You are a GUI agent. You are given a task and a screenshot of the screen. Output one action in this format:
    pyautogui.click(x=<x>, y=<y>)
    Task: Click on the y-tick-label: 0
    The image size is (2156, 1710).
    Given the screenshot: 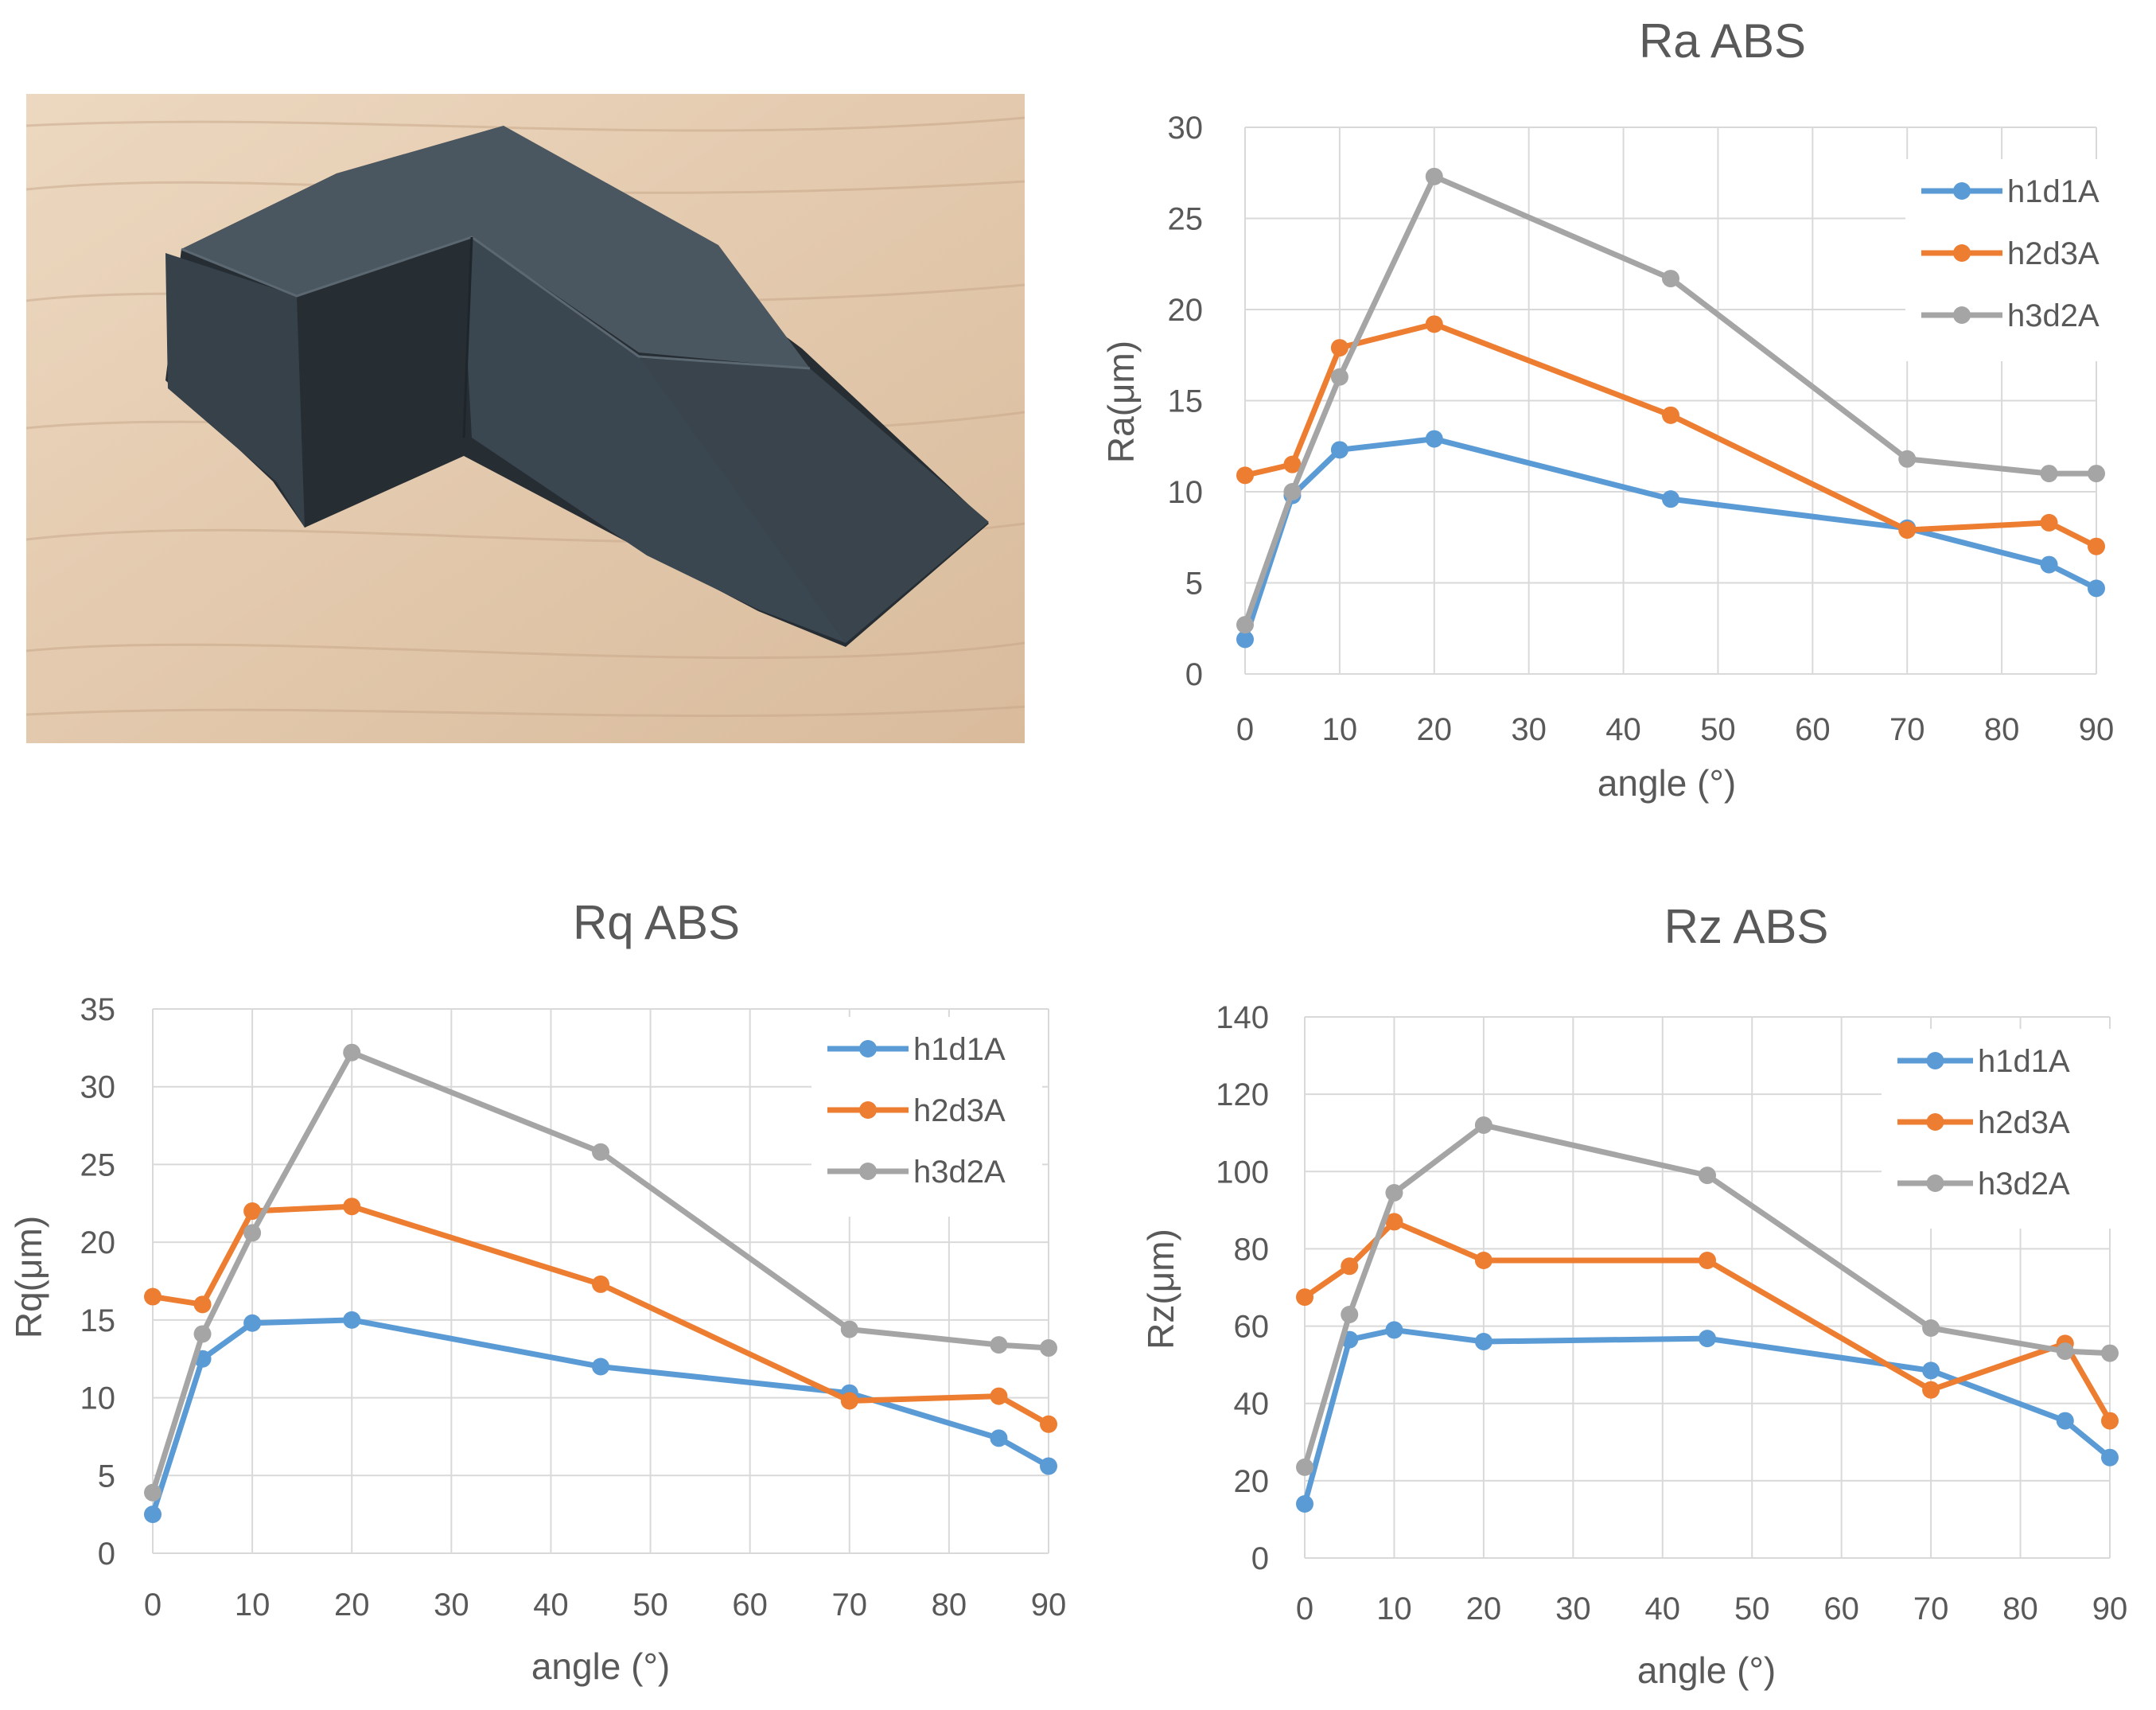 What is the action you would take?
    pyautogui.click(x=1260, y=1559)
    